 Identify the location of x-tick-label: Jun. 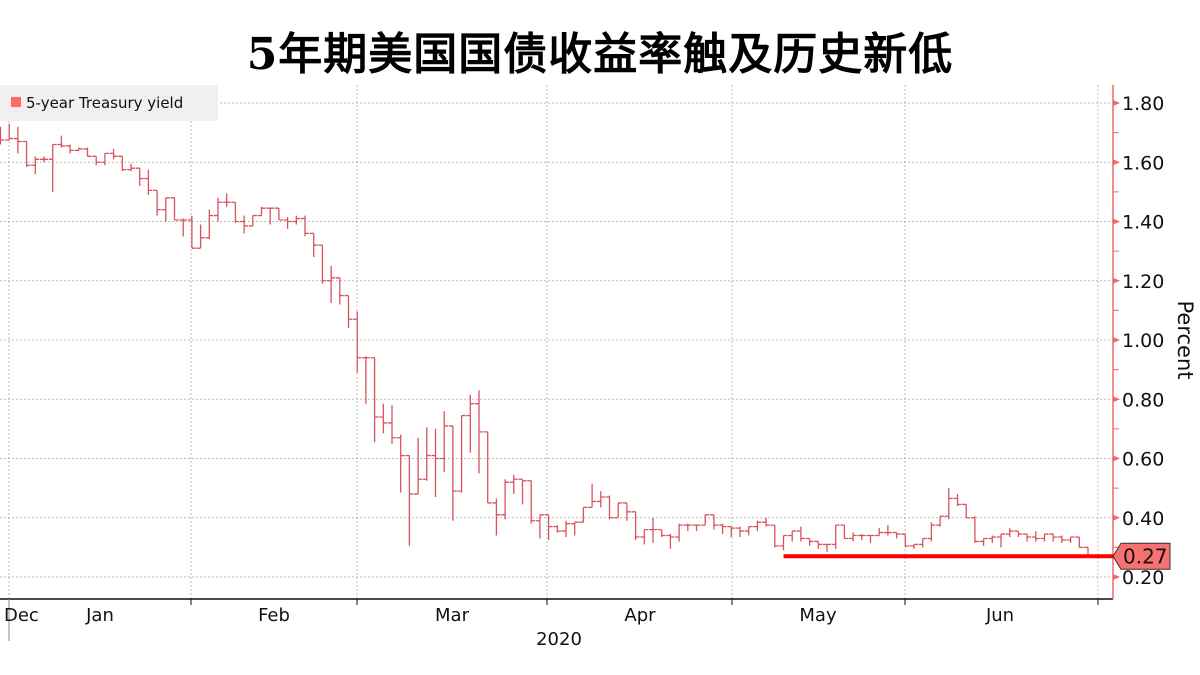
(999, 615).